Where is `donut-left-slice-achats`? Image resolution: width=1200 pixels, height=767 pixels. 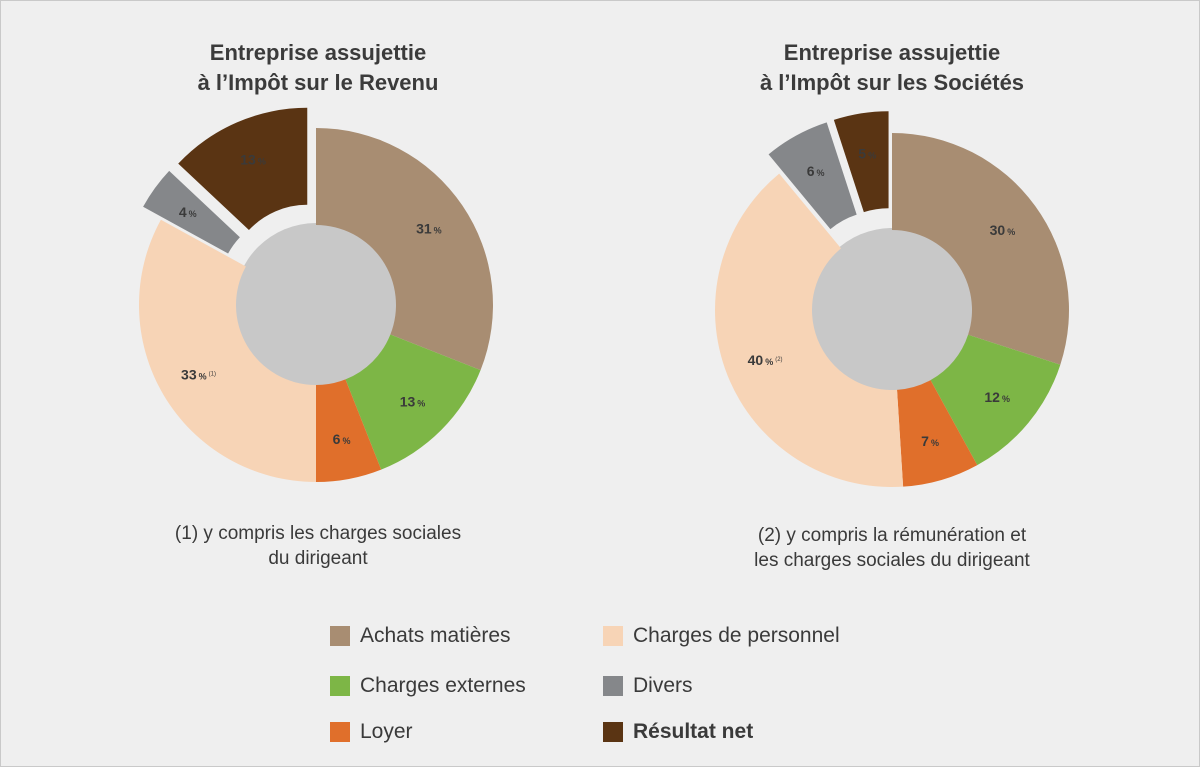 donut-left-slice-achats is located at coordinates (404, 249).